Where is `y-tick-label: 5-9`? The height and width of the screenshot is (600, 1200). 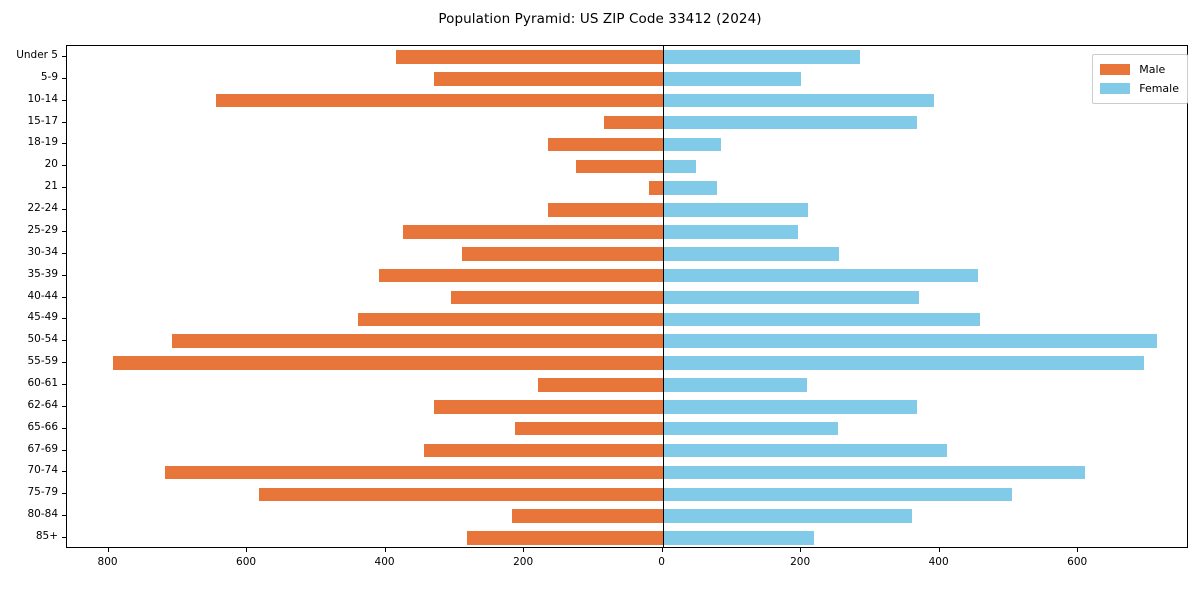
y-tick-label: 5-9 is located at coordinates (49, 76).